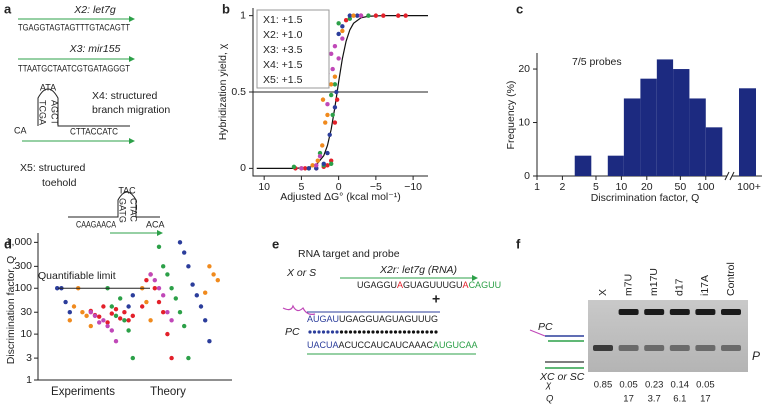 This screenshot has height=404, width=764. What do you see at coordinates (388, 319) in the screenshot?
I see `seq-part: UGAGGUAGUAGUUUG` at bounding box center [388, 319].